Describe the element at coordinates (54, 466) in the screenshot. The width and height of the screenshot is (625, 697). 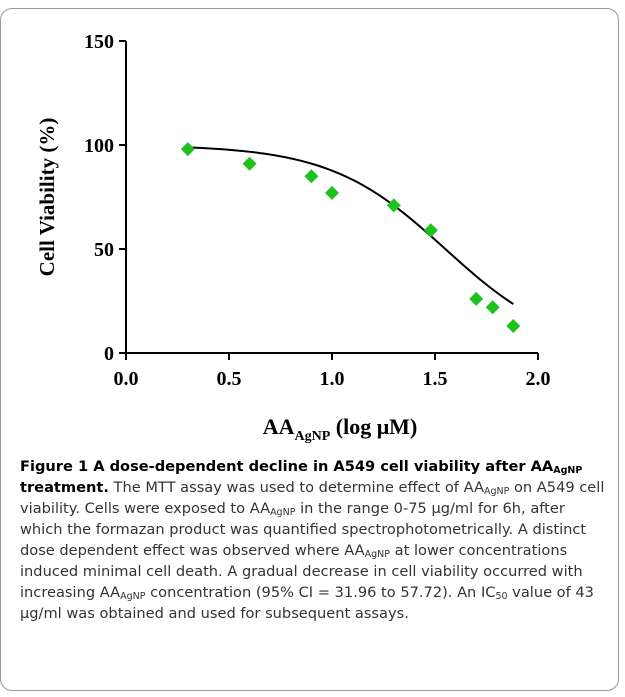
I see `figure-label: Figure 1` at that location.